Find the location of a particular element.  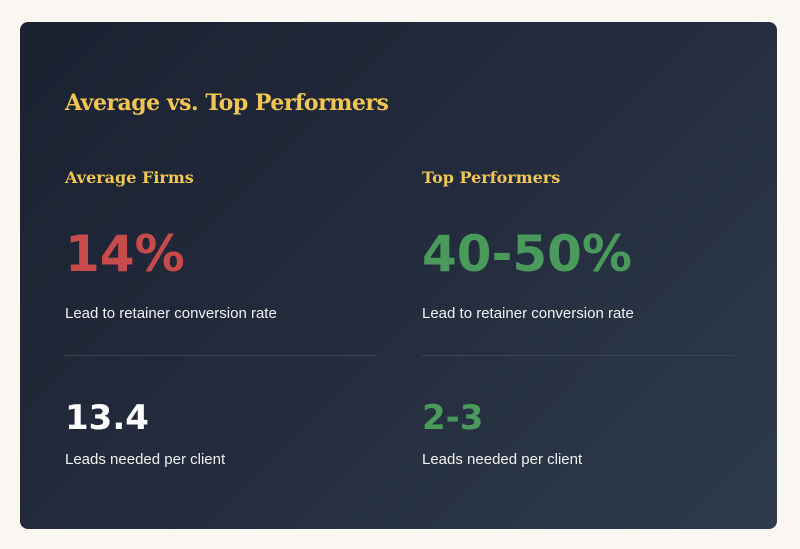

conversion-rate-value: 40-50% is located at coordinates (527, 254).